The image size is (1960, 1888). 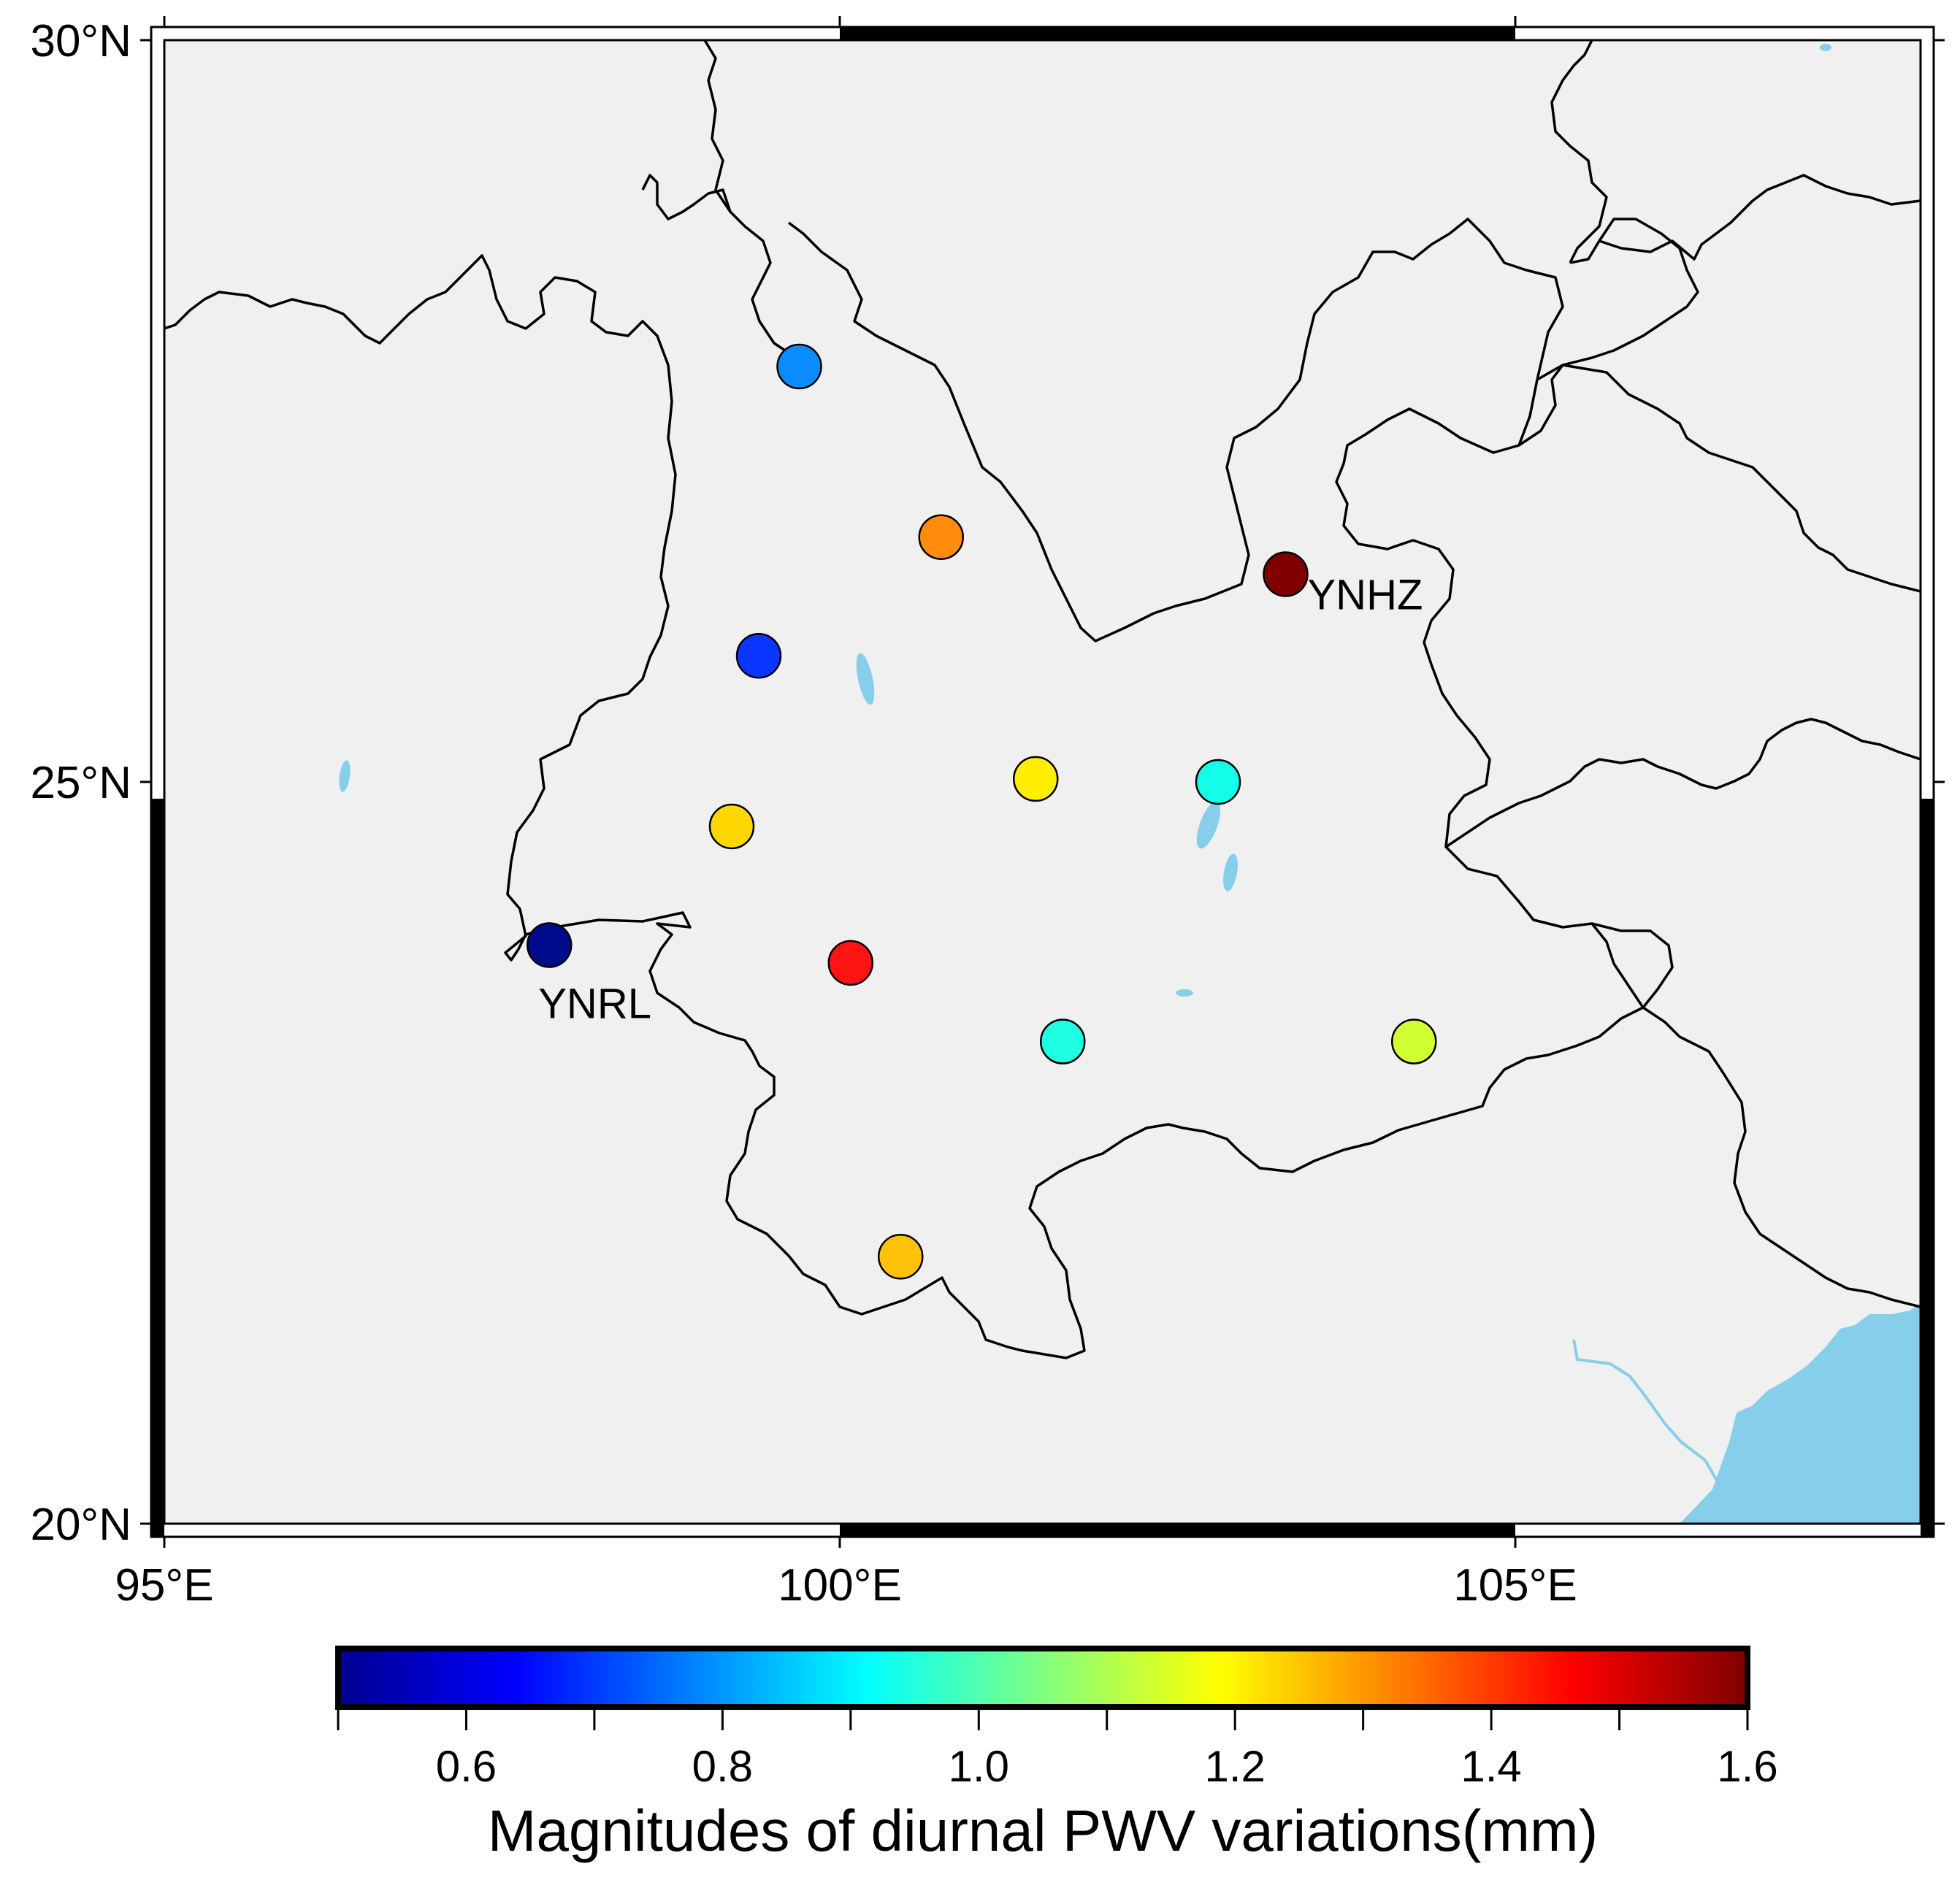 I want to click on colorbar-label-1.0: 1.0, so click(x=979, y=1766).